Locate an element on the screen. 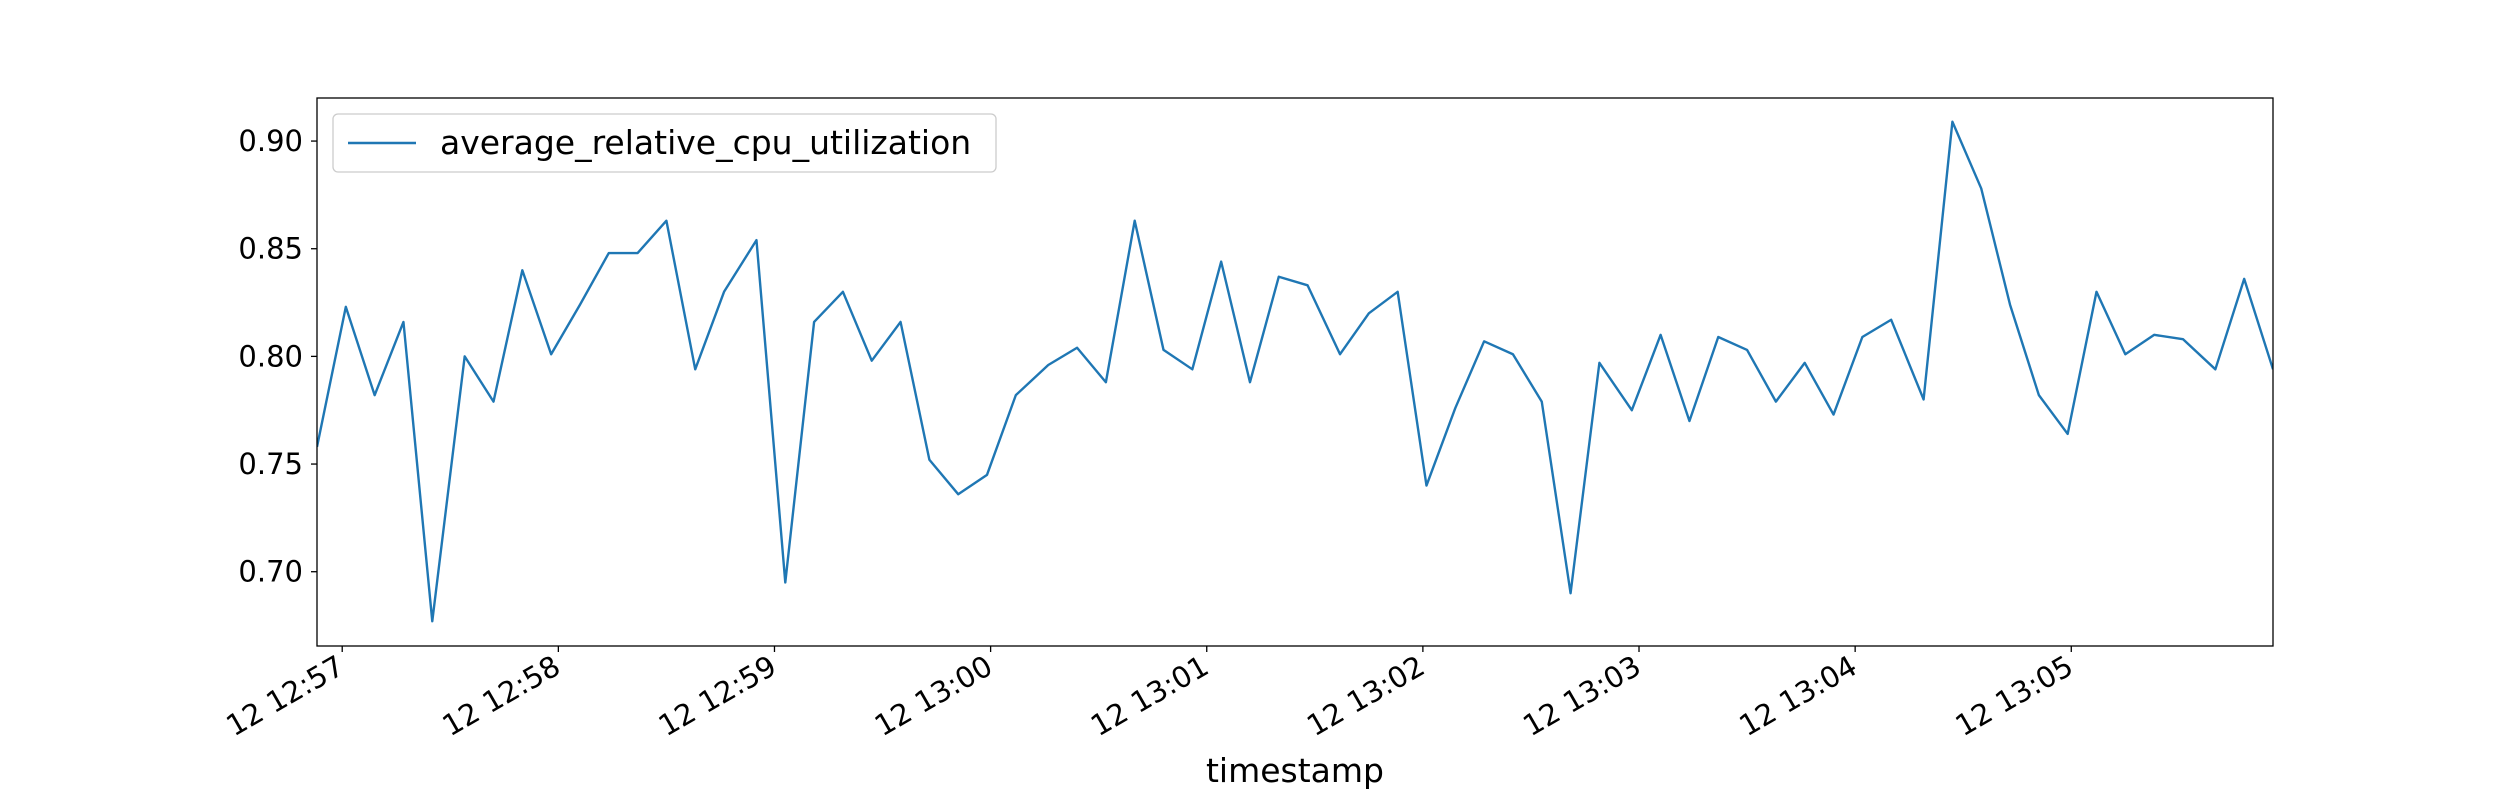  x-tick-label: 12 13:04 is located at coordinates (1797, 696).